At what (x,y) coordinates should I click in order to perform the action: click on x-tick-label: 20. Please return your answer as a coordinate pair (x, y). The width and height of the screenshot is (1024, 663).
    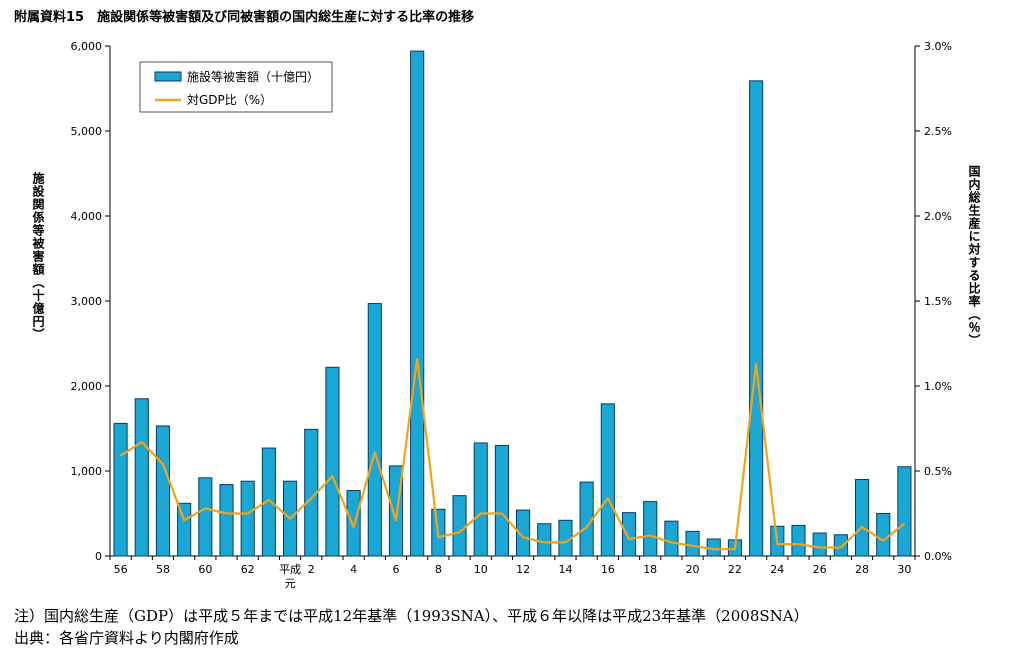
    Looking at the image, I should click on (693, 569).